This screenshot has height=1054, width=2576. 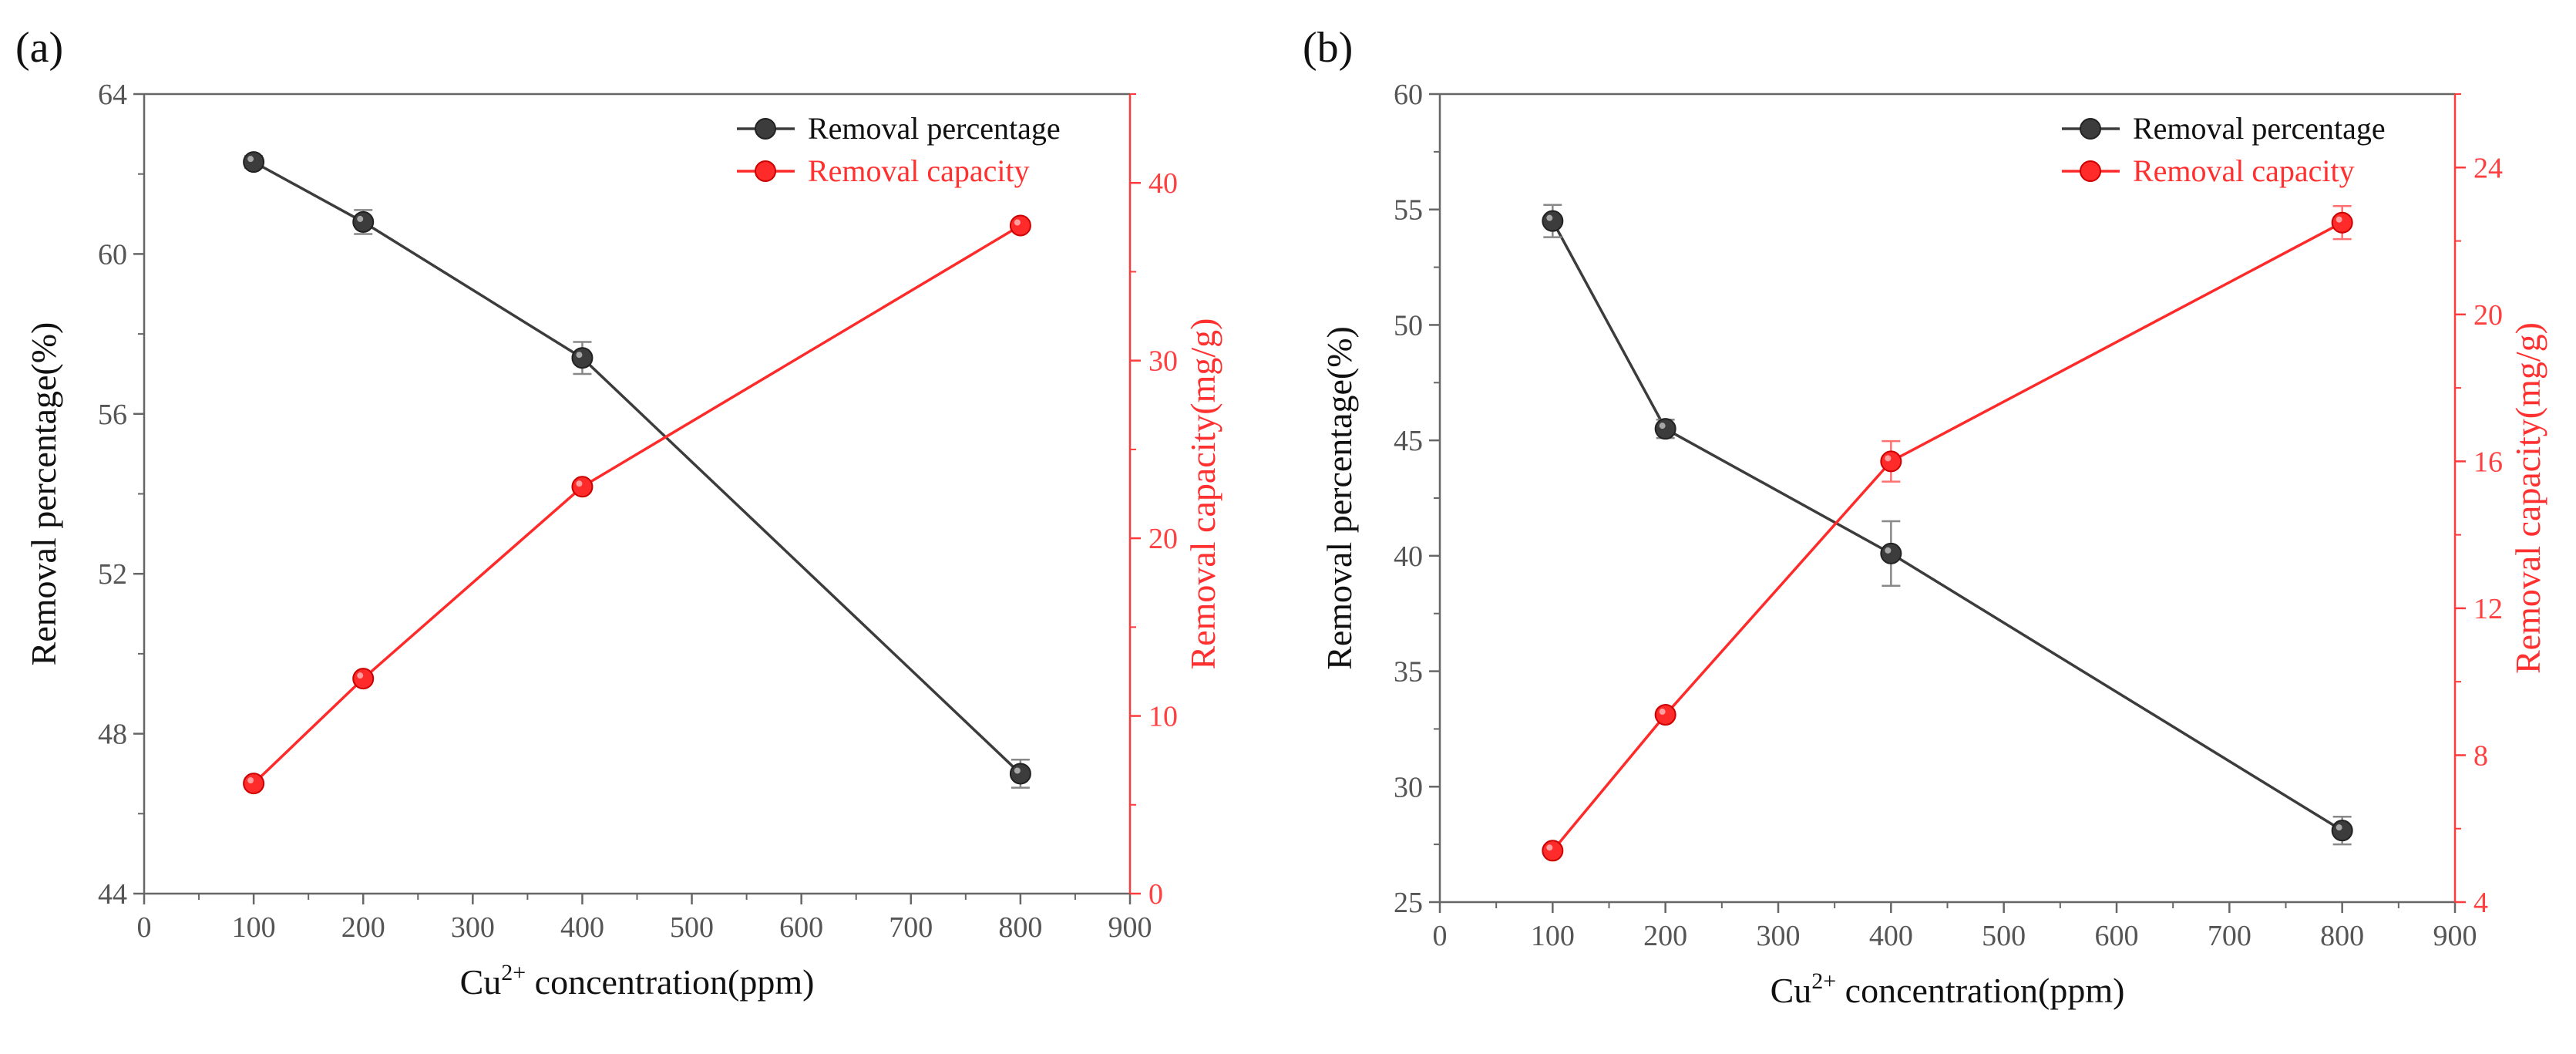 I want to click on y-tick-label: 30, so click(x=1408, y=787).